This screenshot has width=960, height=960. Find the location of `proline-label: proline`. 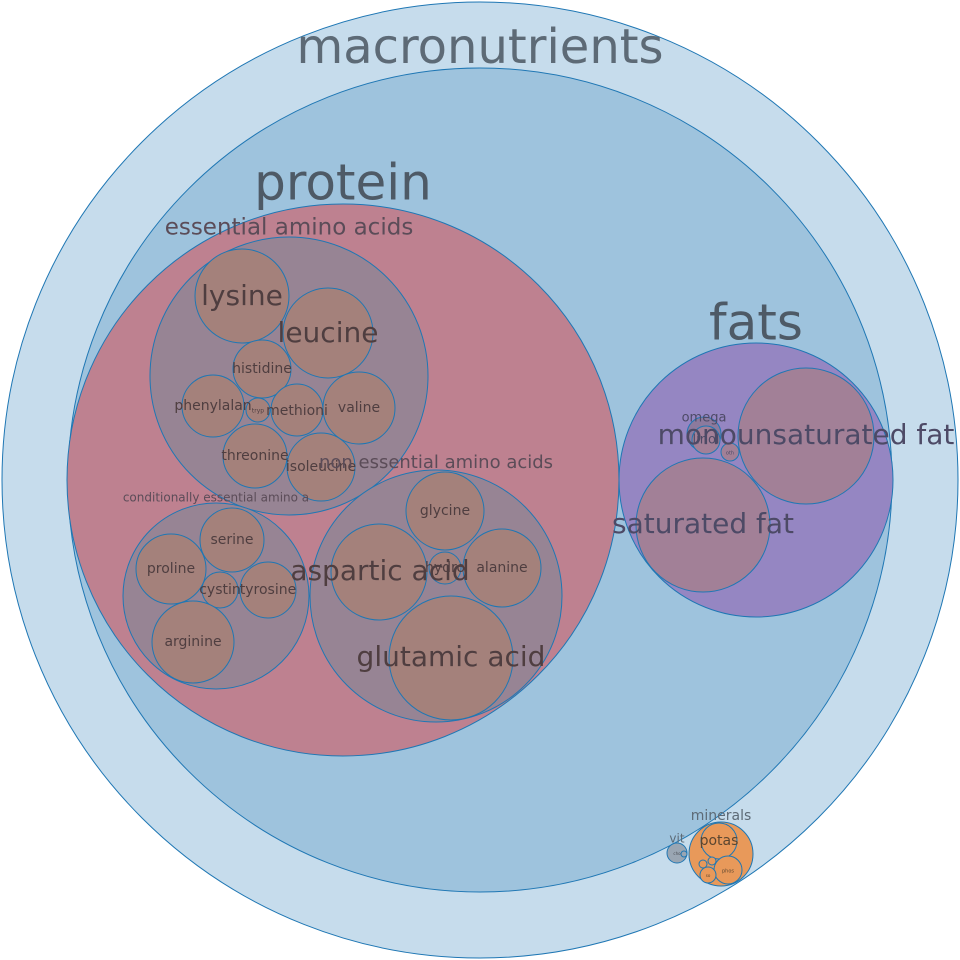

proline-label: proline is located at coordinates (171, 569).